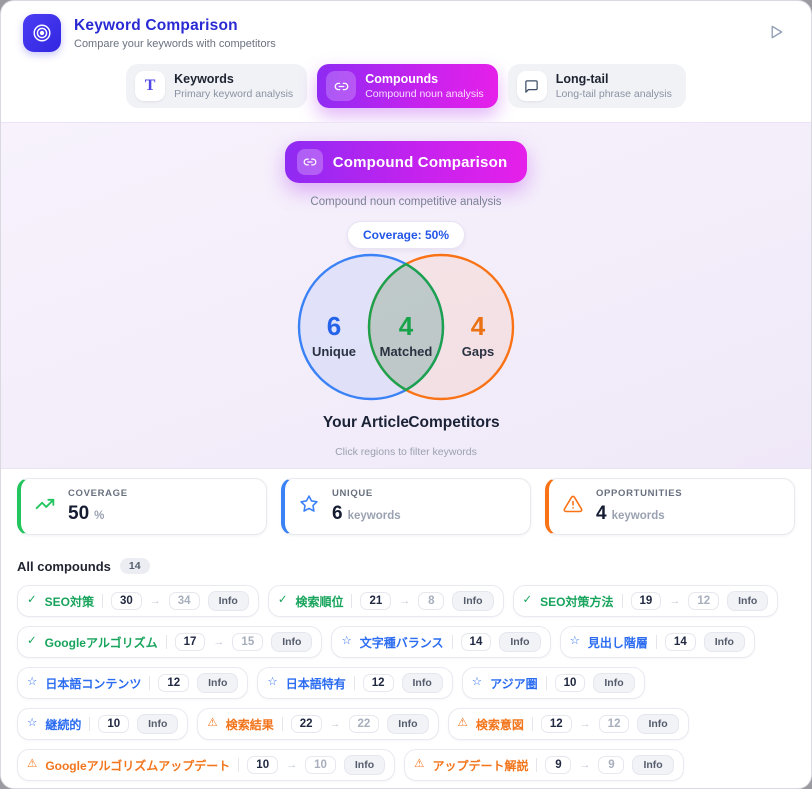 The image size is (812, 789). What do you see at coordinates (142, 506) in the screenshot?
I see `coverage-card: COVERAGE 50 %` at bounding box center [142, 506].